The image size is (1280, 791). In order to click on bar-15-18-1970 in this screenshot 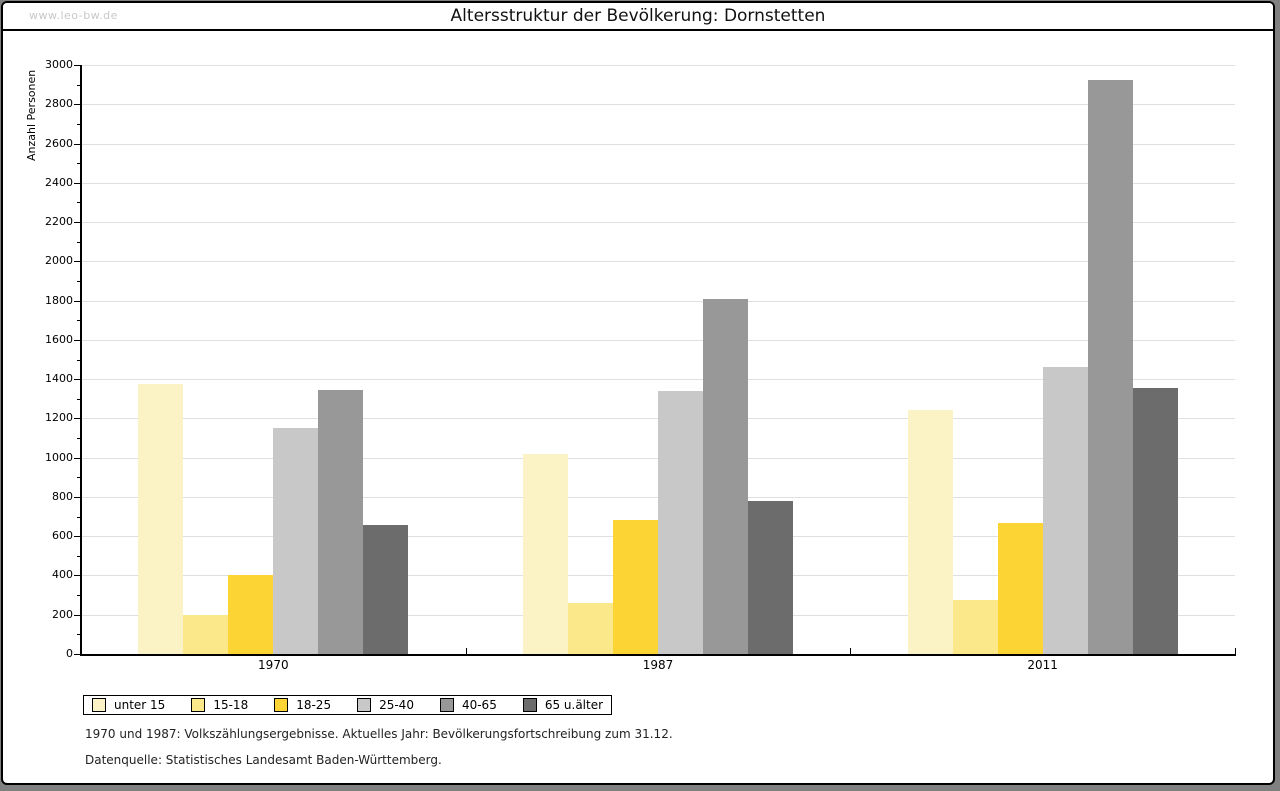, I will do `click(206, 634)`.